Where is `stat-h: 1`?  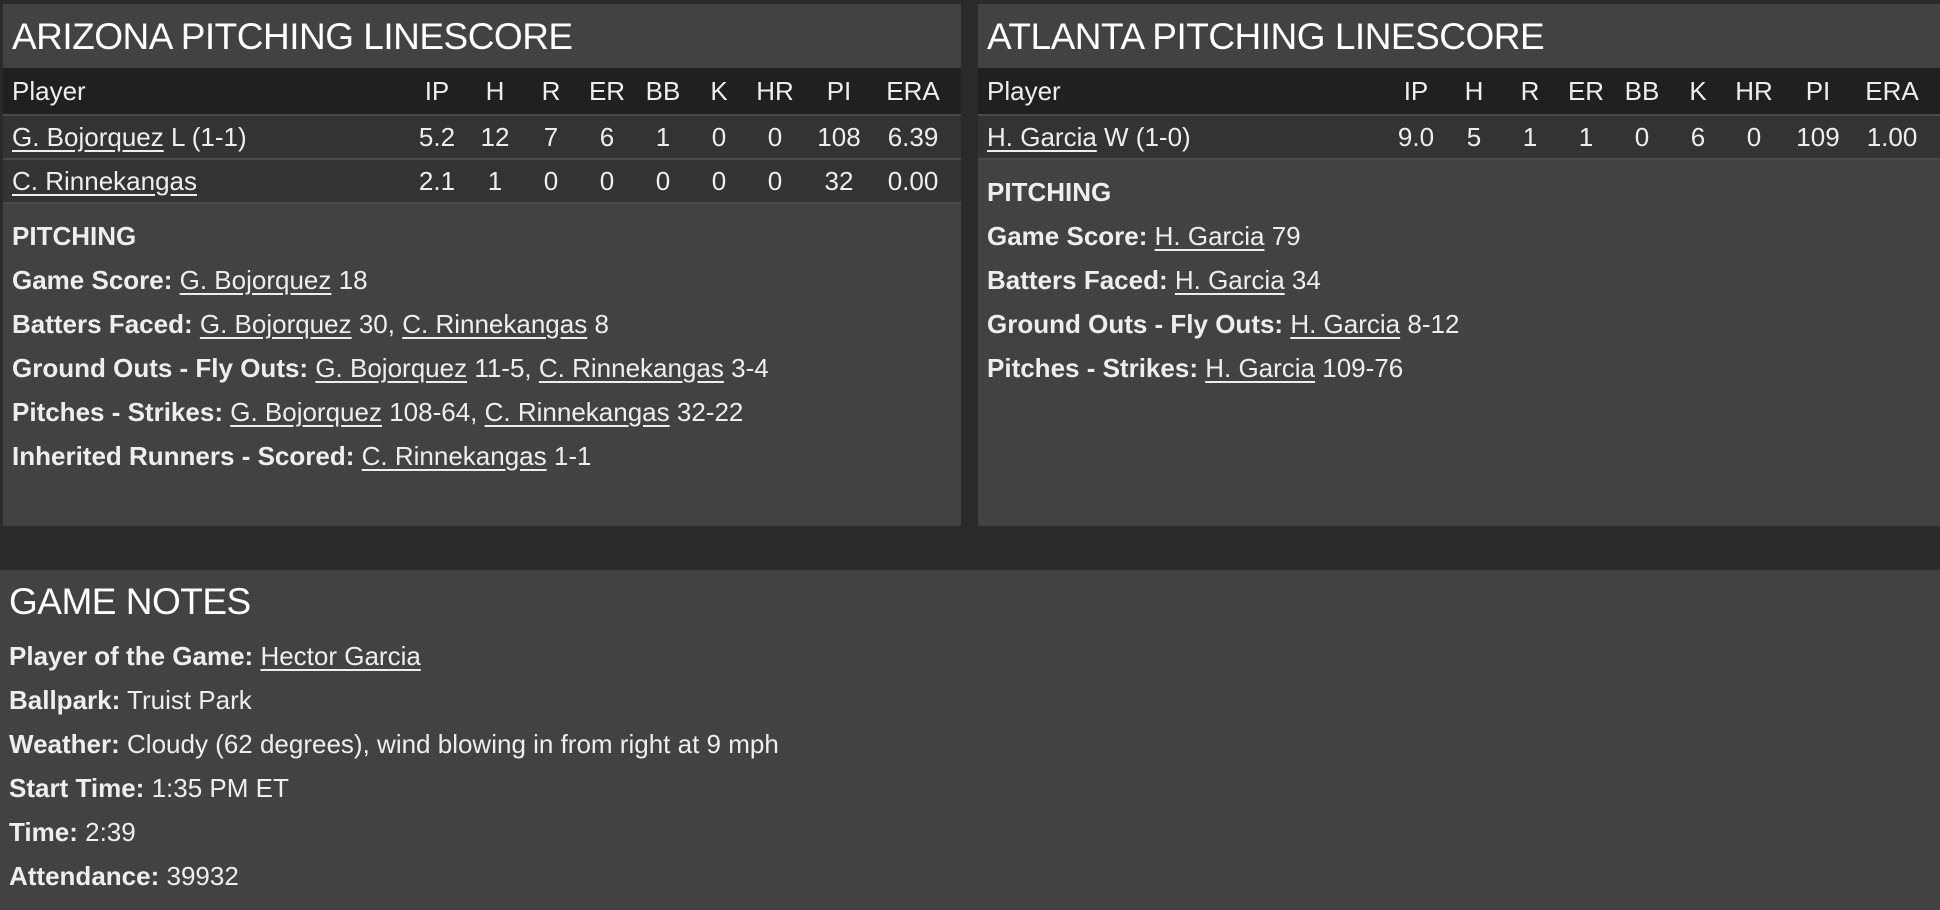
stat-h: 1 is located at coordinates (495, 180).